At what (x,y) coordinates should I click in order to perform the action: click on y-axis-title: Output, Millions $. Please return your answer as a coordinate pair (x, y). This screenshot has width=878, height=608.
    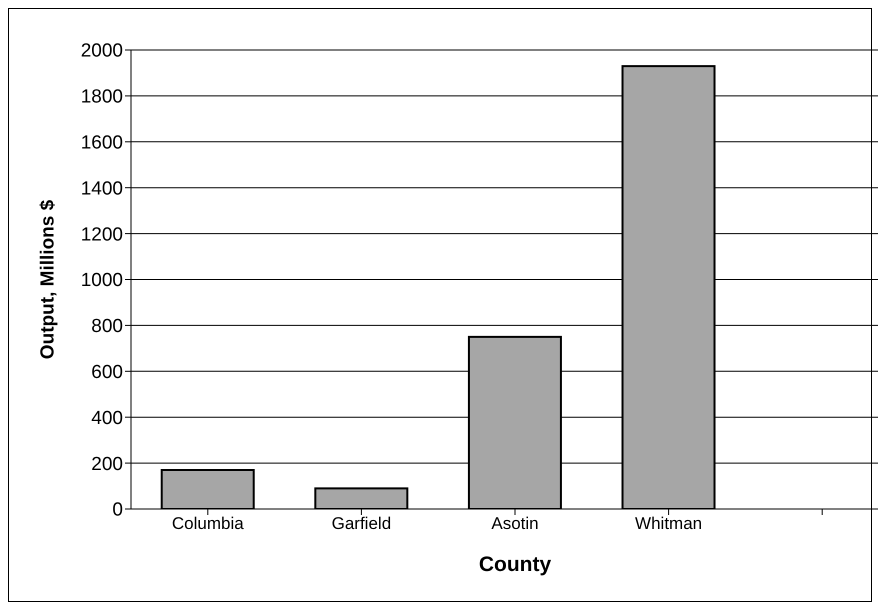
    Looking at the image, I should click on (48, 279).